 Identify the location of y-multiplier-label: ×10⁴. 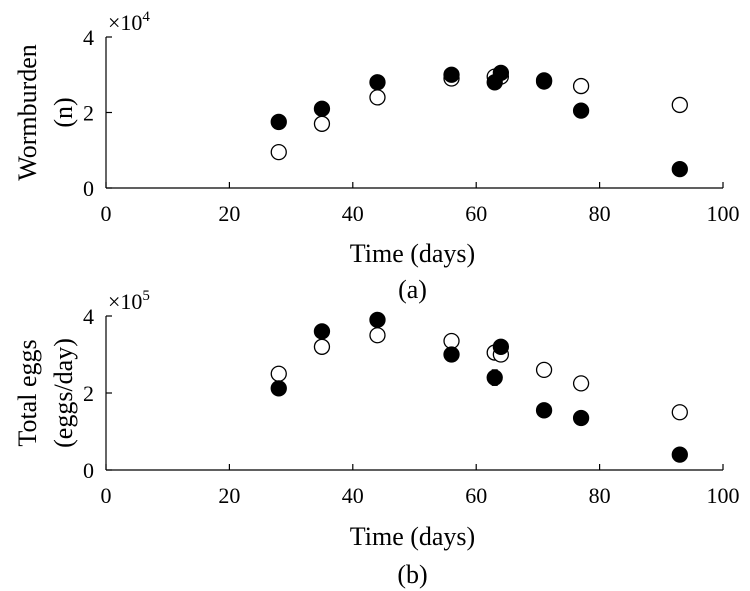
(129, 22).